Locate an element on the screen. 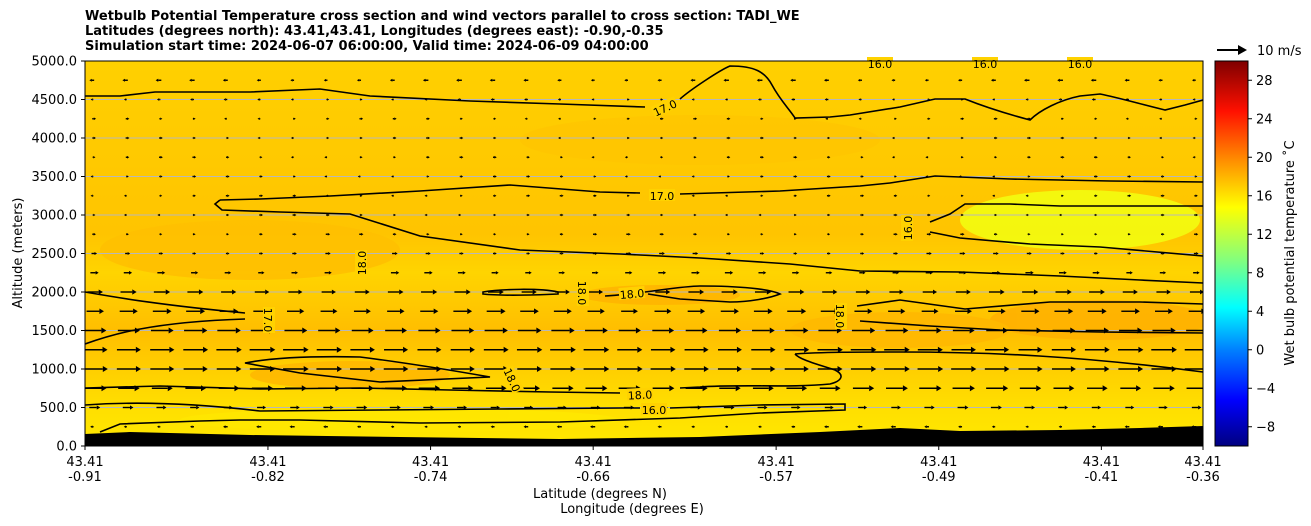 The image size is (1311, 526). x-tick-label-lon: -0.57 is located at coordinates (776, 477).